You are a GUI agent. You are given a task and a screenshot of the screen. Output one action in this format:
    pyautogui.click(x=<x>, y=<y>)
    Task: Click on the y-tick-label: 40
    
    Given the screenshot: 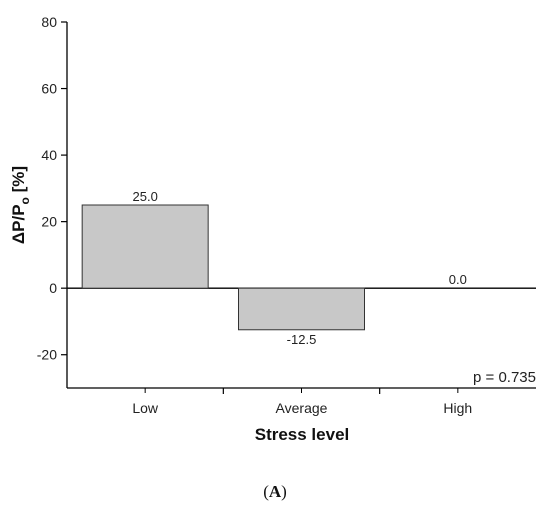 What is the action you would take?
    pyautogui.click(x=49, y=155)
    